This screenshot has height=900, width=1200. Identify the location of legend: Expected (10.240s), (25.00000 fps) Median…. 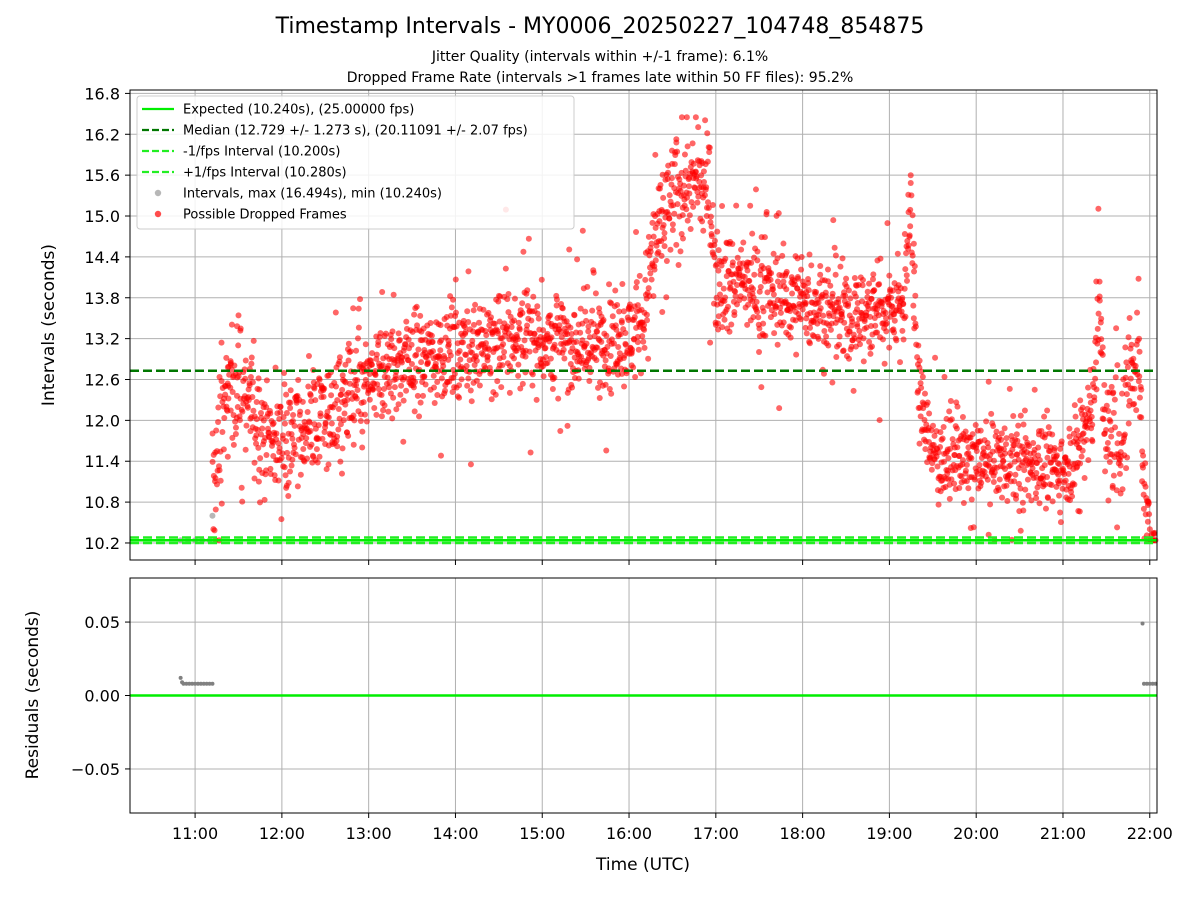
(355, 162).